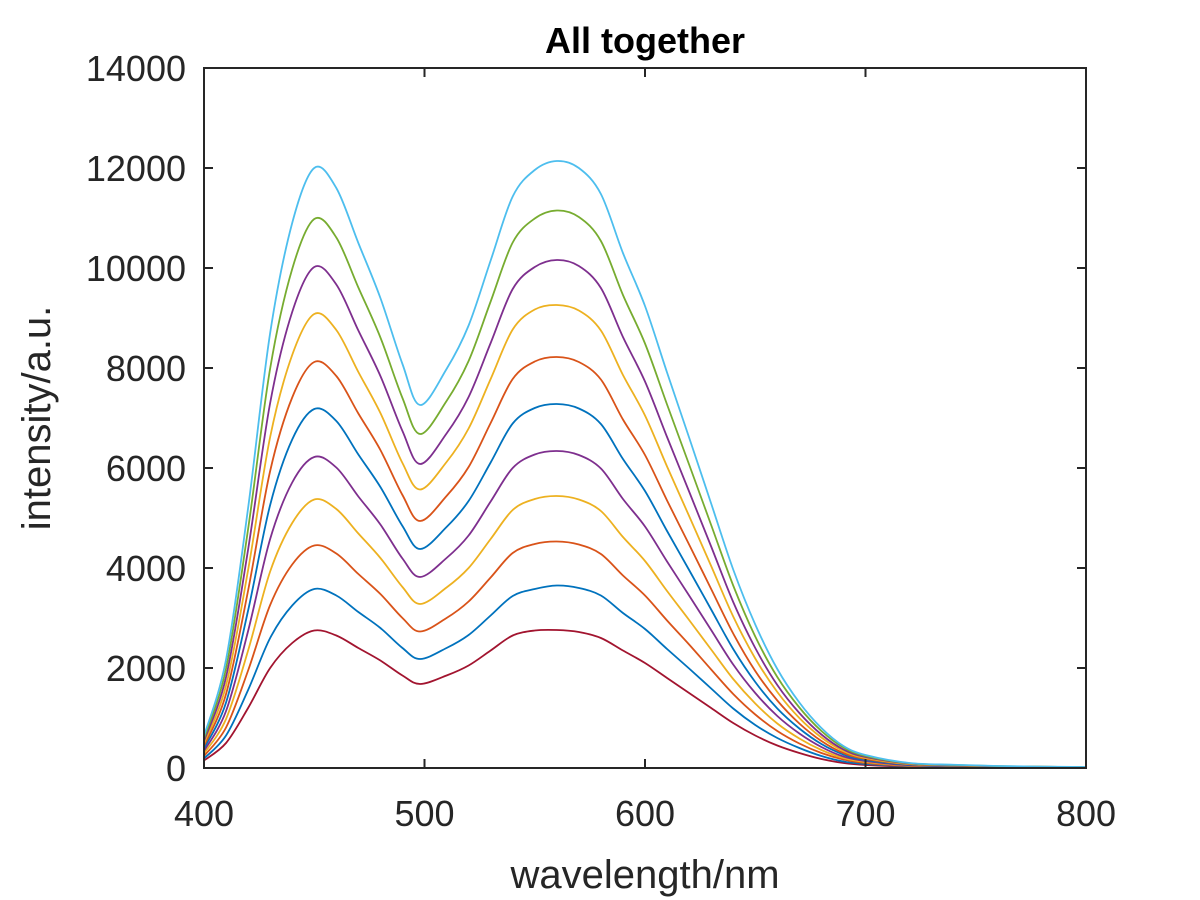  I want to click on x-axis-label: wavelength/nm, so click(644, 875).